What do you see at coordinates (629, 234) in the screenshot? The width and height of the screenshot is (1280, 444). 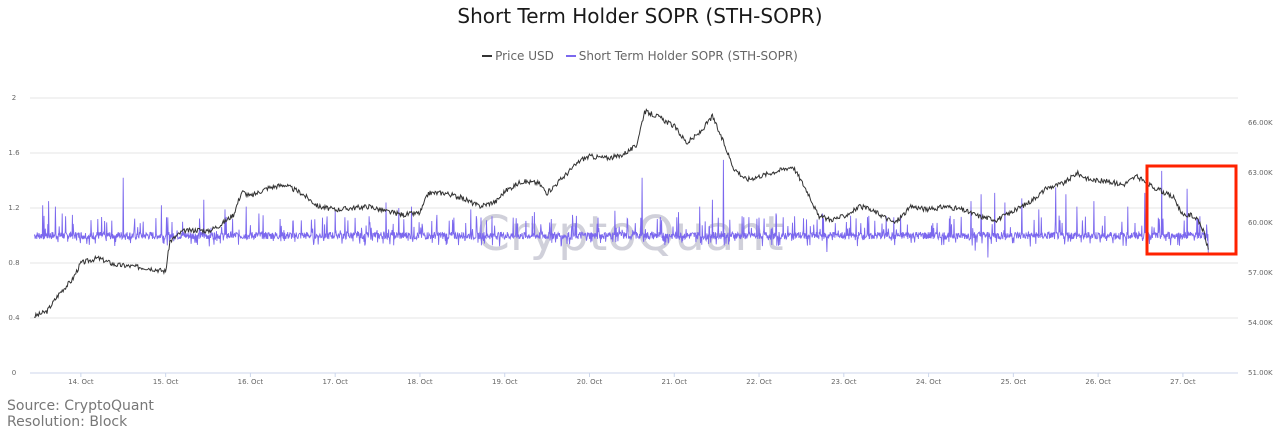 I see `watermark: CryptoQuant` at bounding box center [629, 234].